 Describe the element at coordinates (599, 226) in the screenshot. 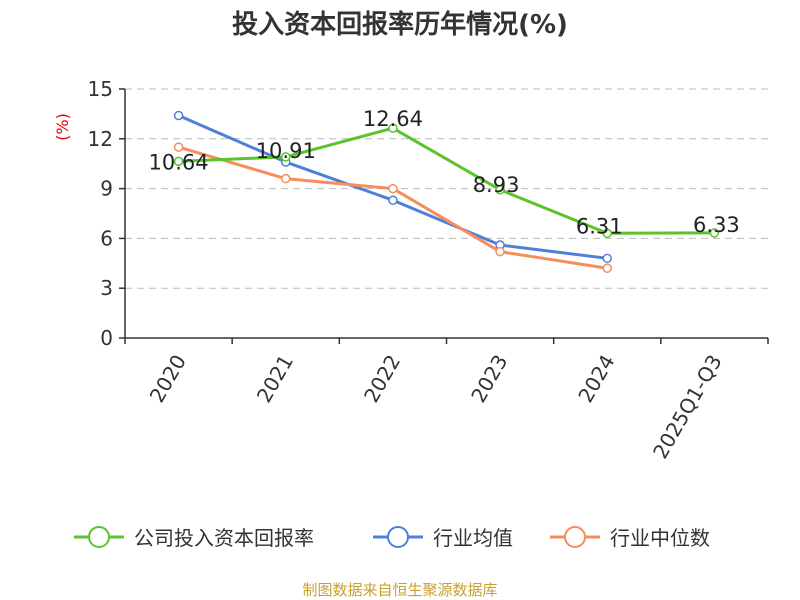

I see `data-label: 6.31` at that location.